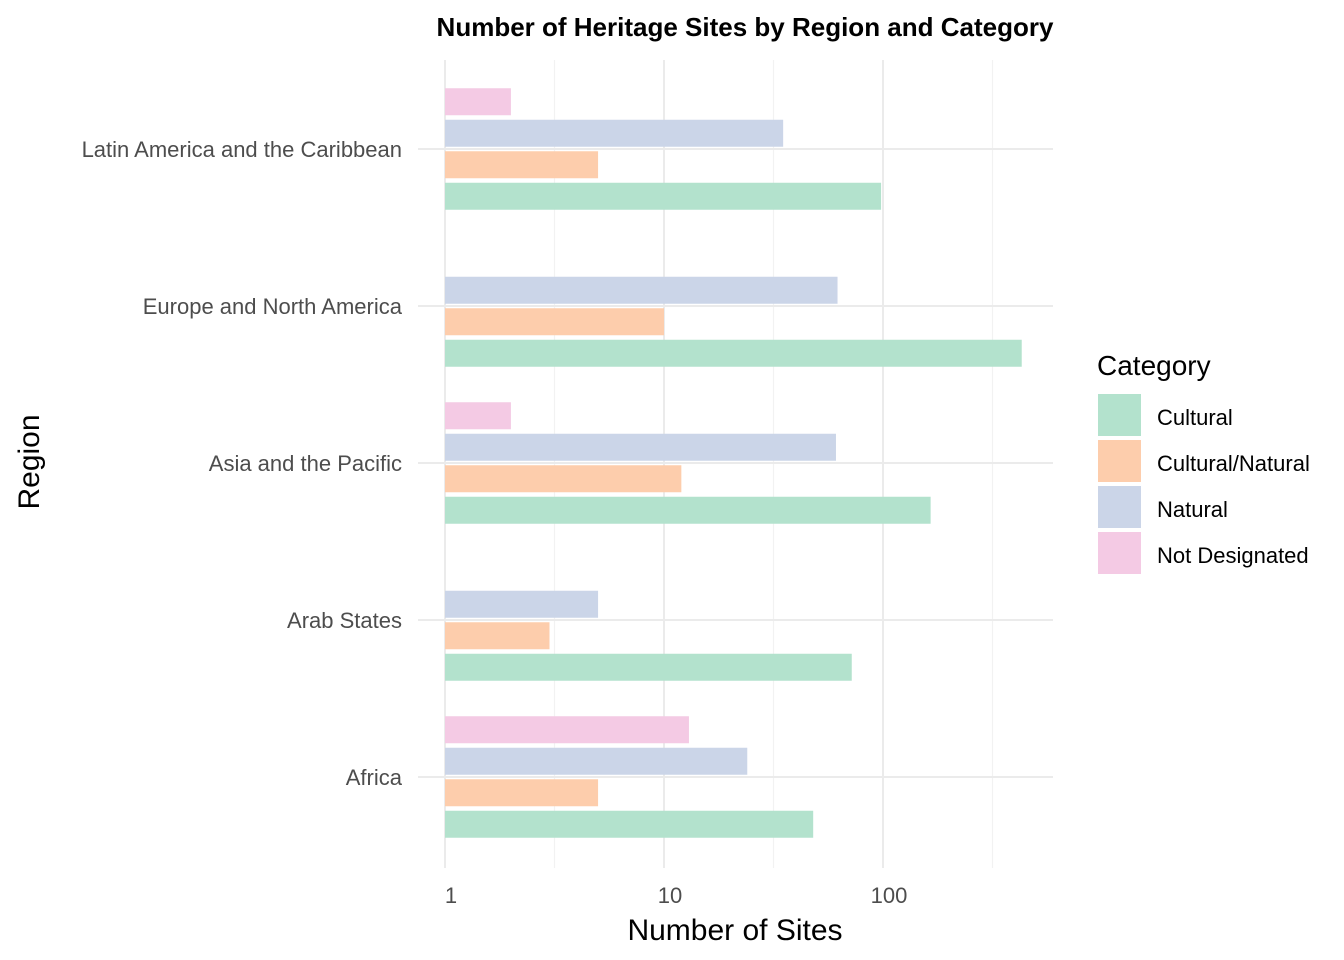 This screenshot has width=1344, height=960. Describe the element at coordinates (242, 149) in the screenshot. I see `y-tick-label: Latin America and the Caribbean` at that location.